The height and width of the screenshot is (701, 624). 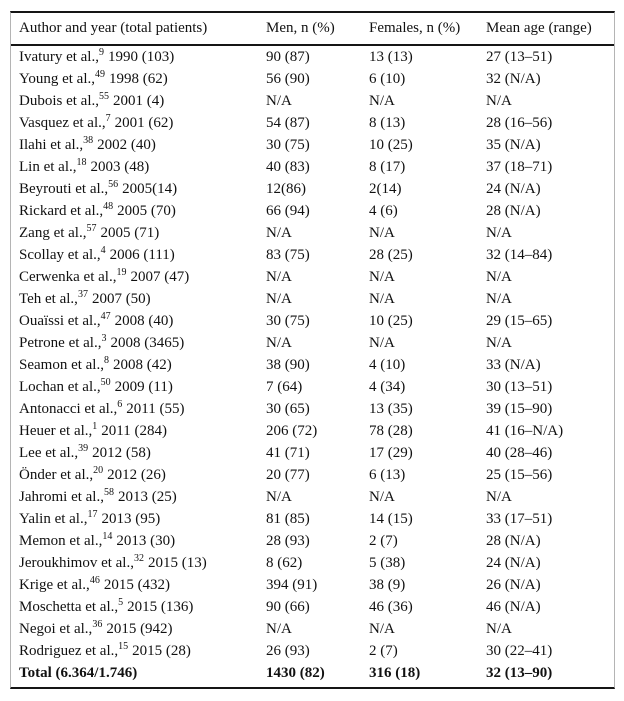 What do you see at coordinates (107, 536) in the screenshot?
I see `reference-superscript: 14` at bounding box center [107, 536].